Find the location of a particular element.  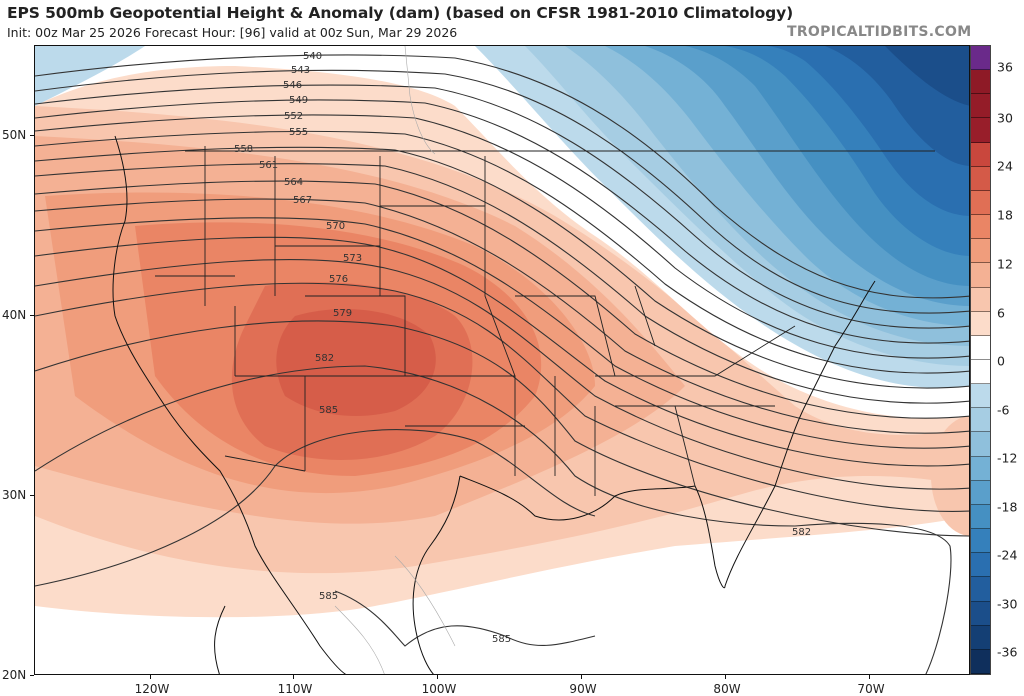

contour-label-573: 573 is located at coordinates (352, 258).